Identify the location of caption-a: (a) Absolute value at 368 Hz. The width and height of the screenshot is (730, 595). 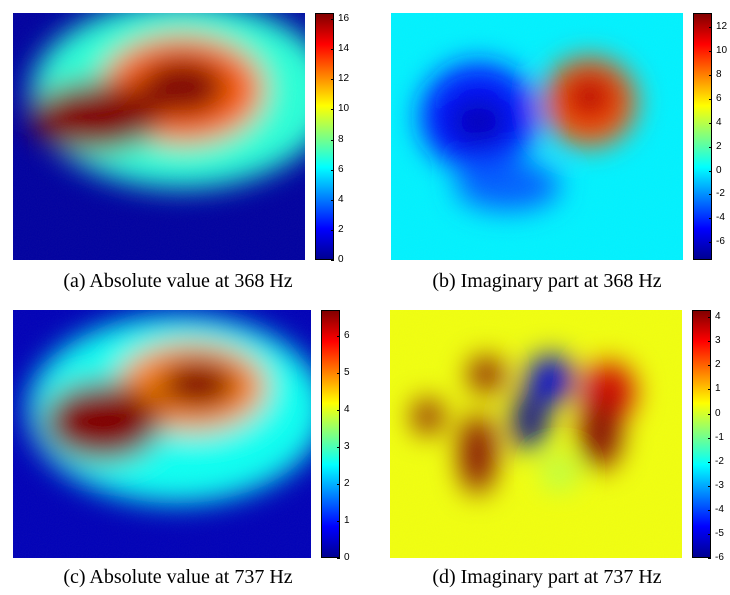
(178, 281).